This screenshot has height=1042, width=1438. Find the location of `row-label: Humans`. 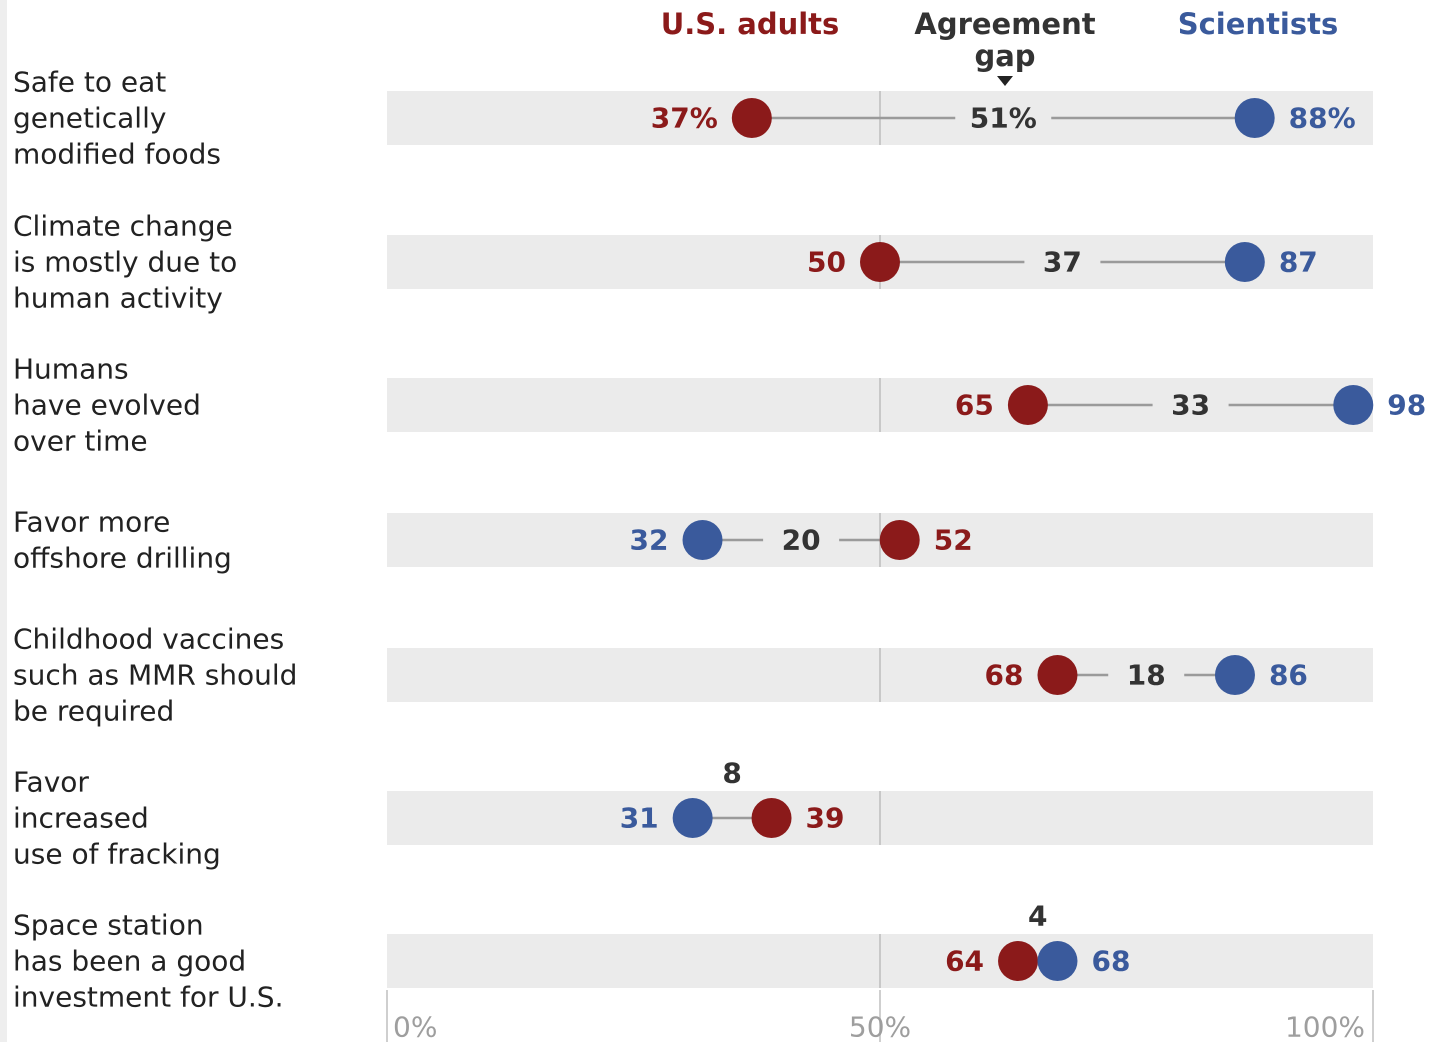

row-label: Humans is located at coordinates (71, 369).